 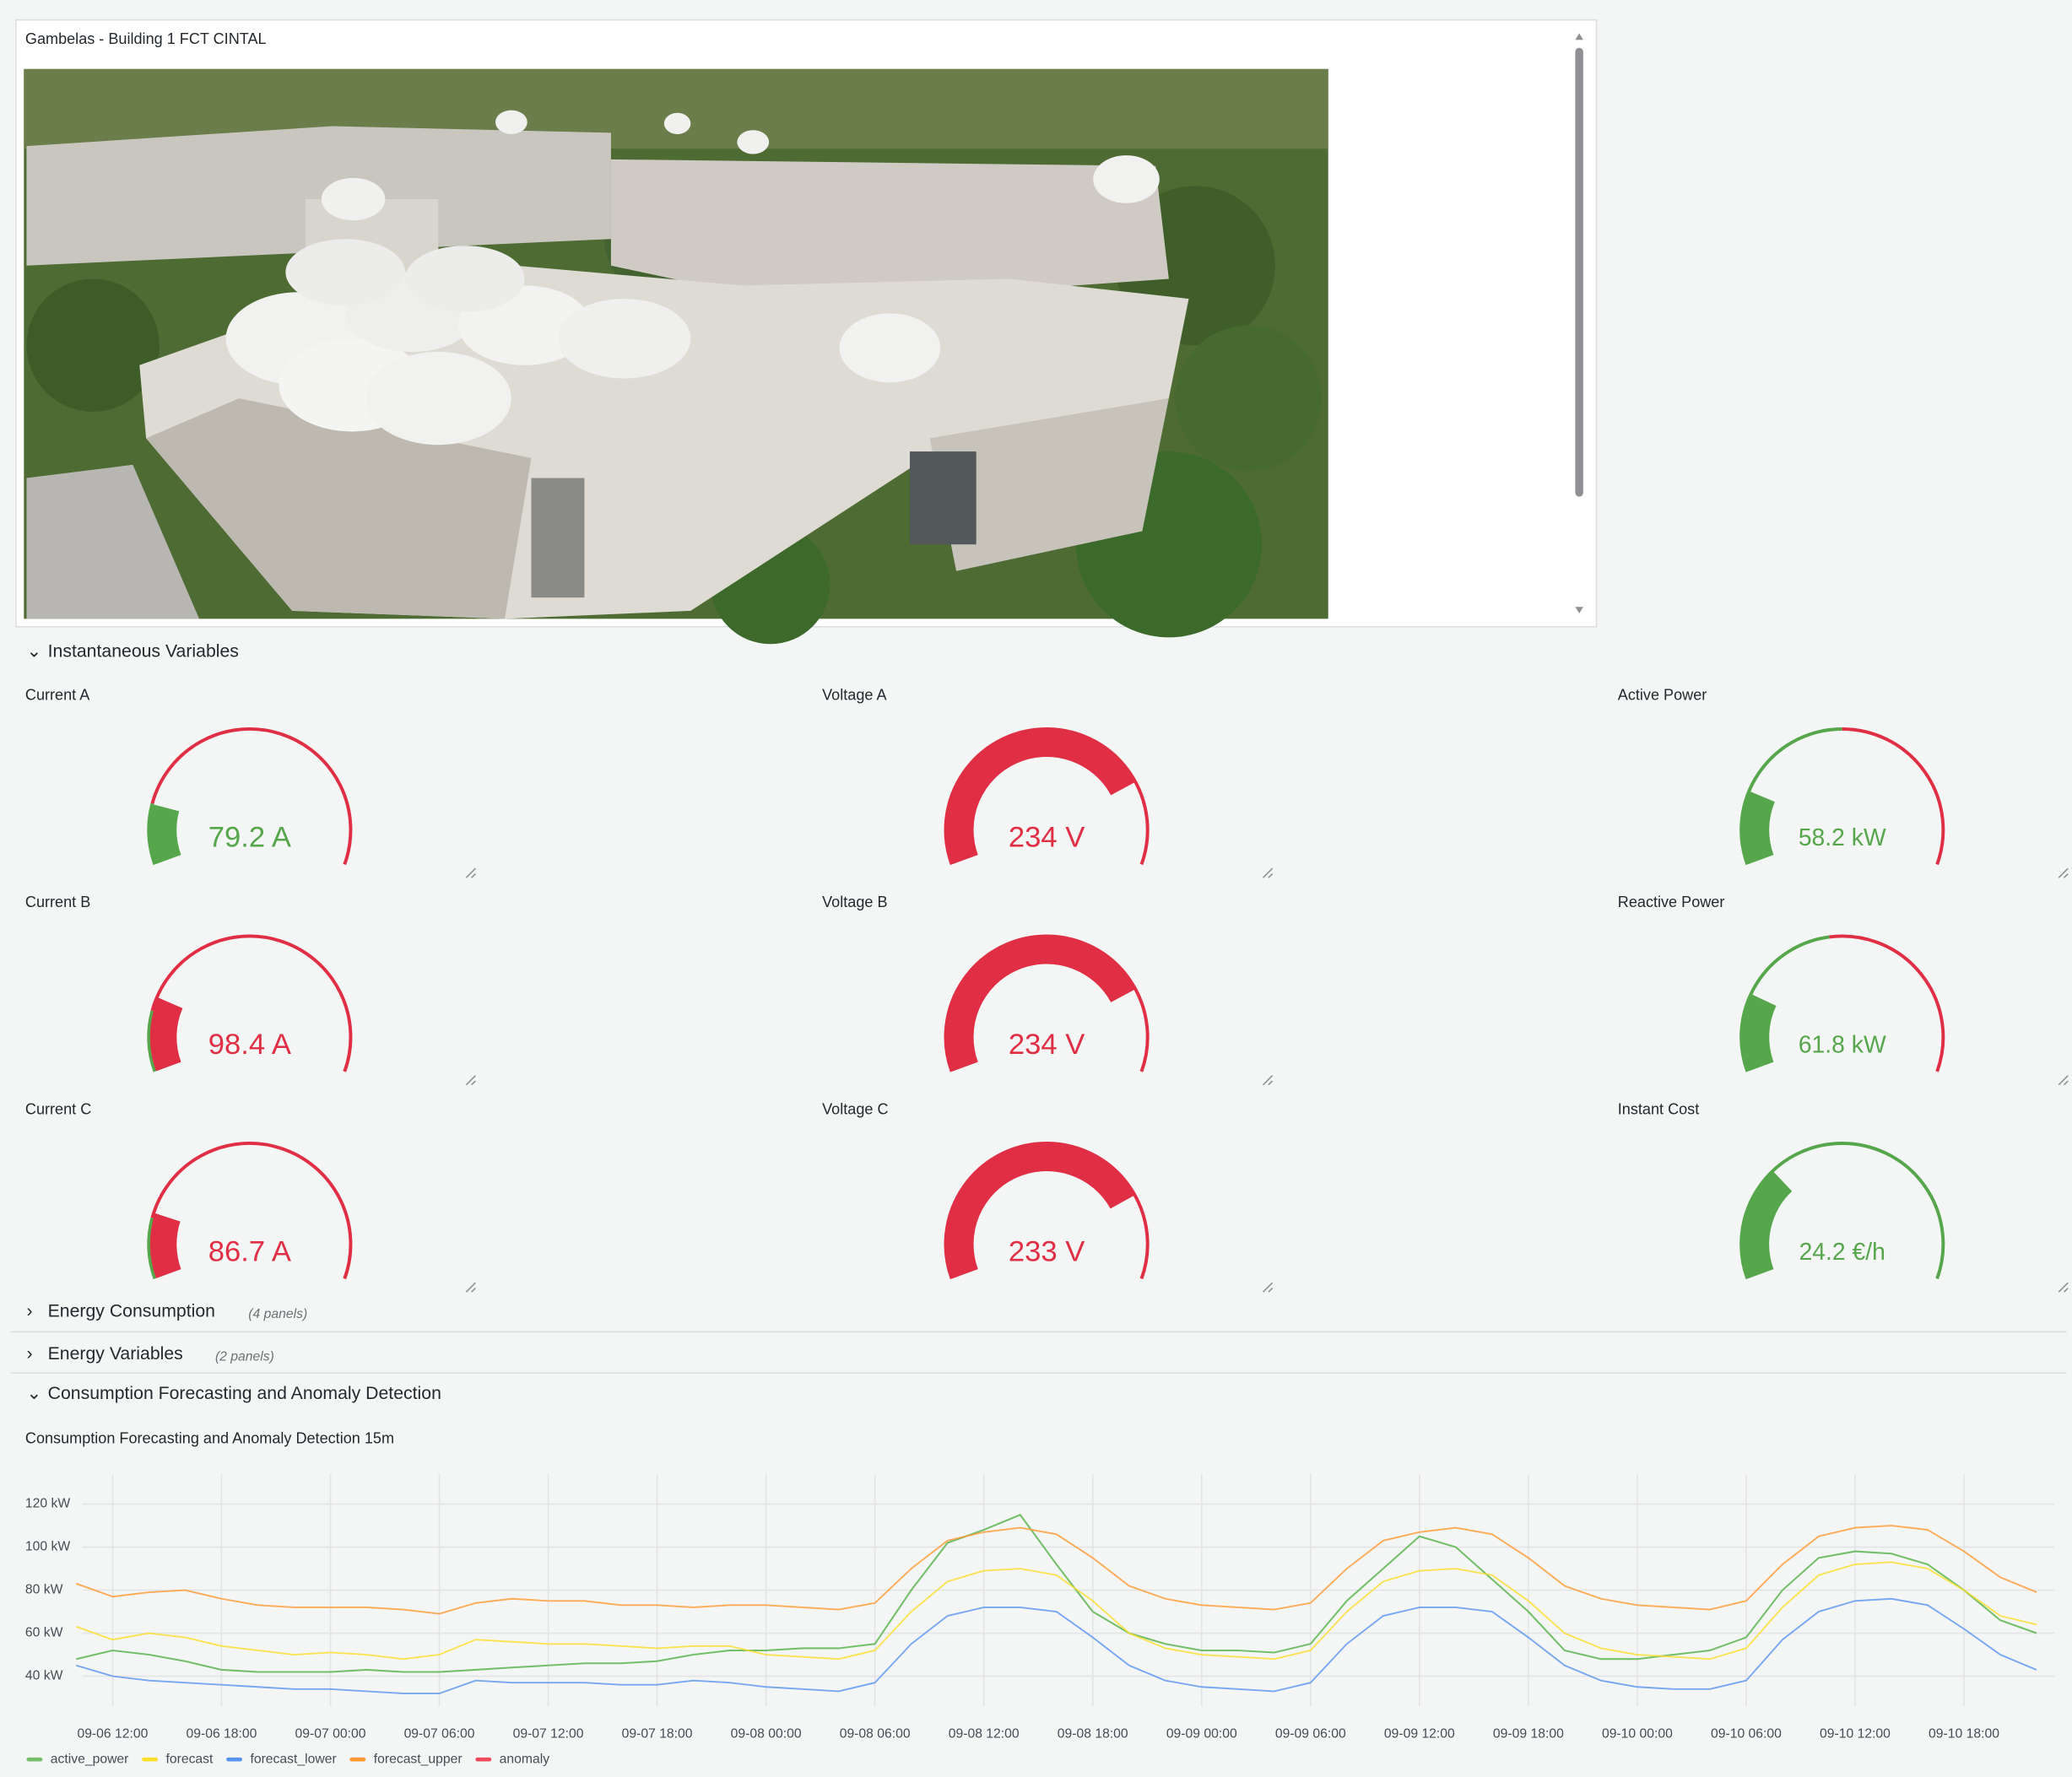 I want to click on gauge-value: 86.7 A, so click(x=250, y=1252).